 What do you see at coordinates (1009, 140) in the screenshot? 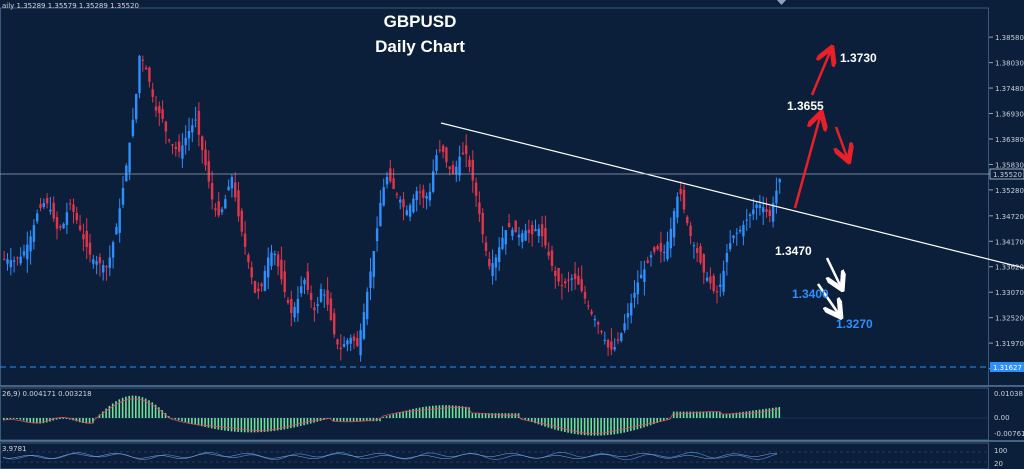
I see `price-tick-label: 1.36380` at bounding box center [1009, 140].